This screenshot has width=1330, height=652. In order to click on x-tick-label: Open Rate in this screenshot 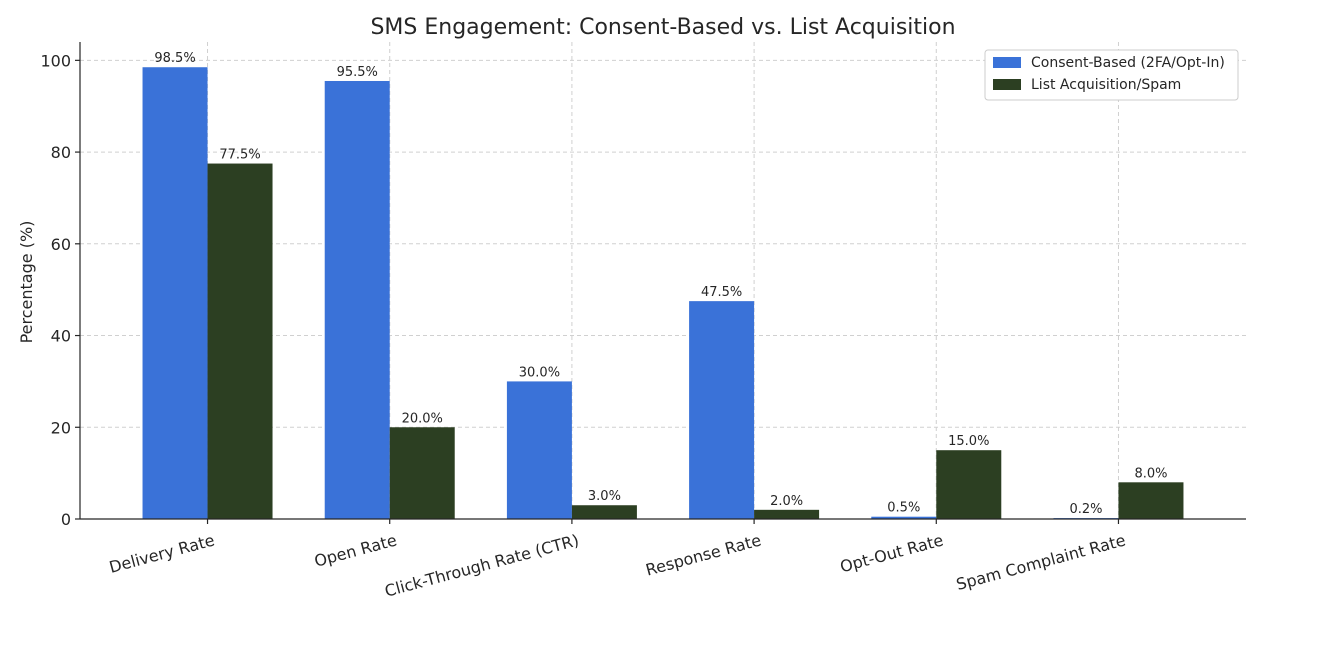, I will do `click(355, 551)`.